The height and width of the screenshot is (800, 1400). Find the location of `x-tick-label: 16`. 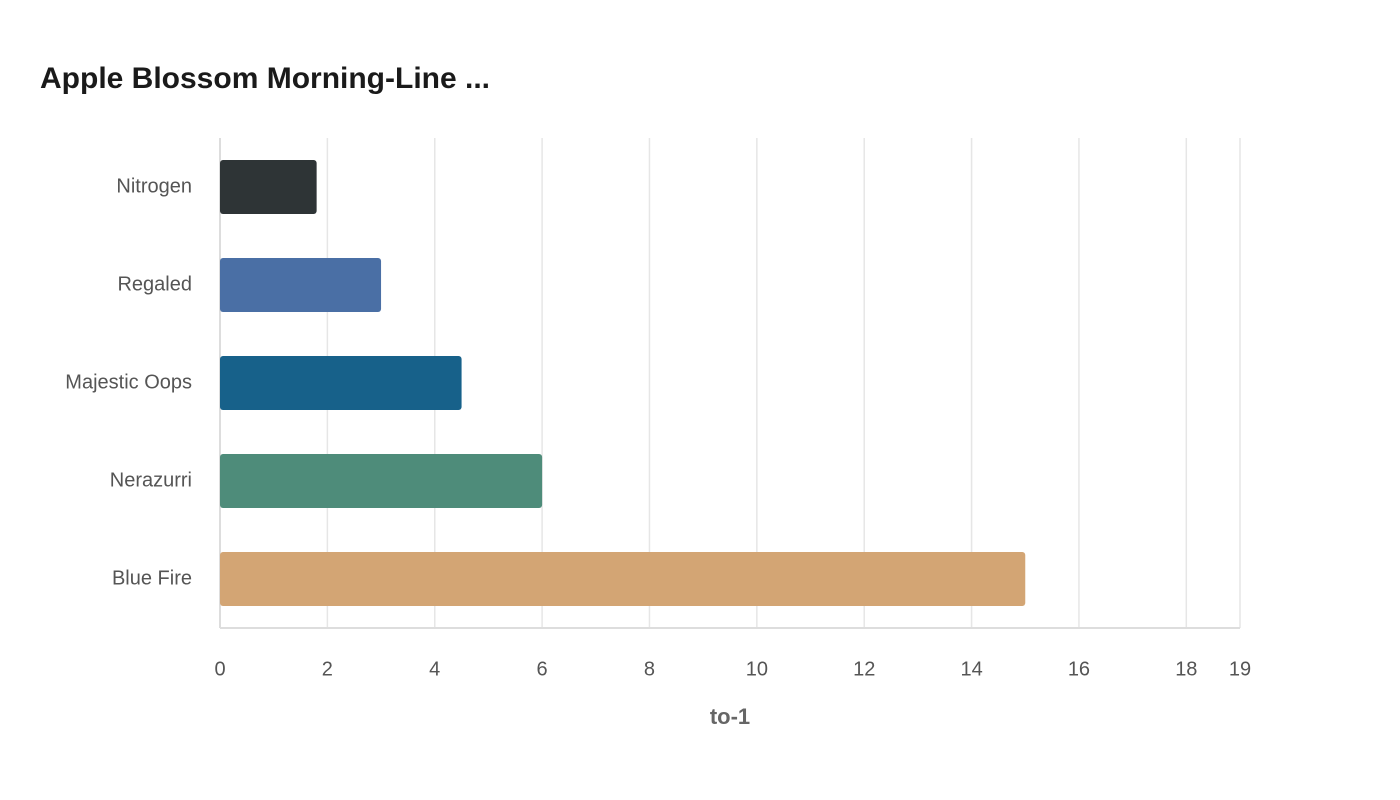

x-tick-label: 16 is located at coordinates (1079, 669).